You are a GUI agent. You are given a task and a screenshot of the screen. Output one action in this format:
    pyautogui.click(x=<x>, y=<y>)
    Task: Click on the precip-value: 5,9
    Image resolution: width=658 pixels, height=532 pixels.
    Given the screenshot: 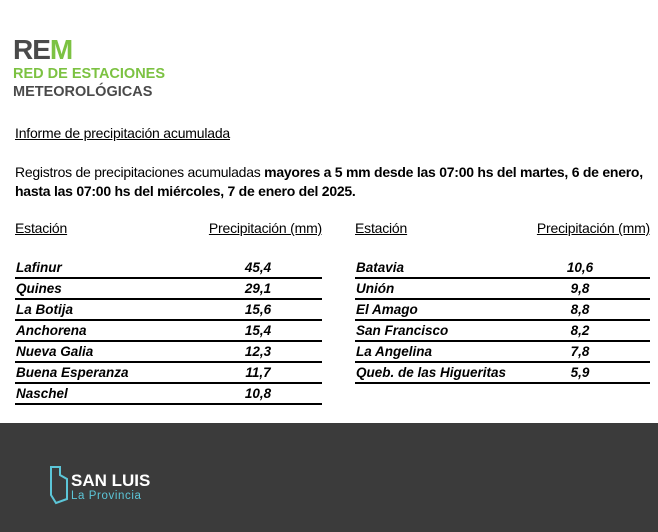 What is the action you would take?
    pyautogui.click(x=580, y=372)
    